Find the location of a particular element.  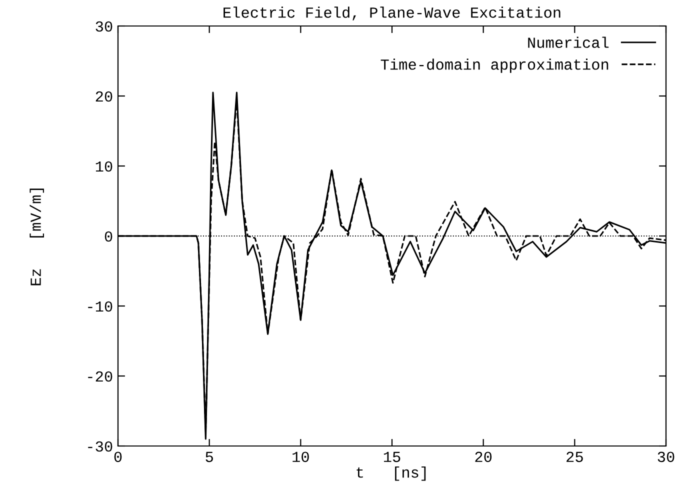

legend-label: Numerical is located at coordinates (568, 42).